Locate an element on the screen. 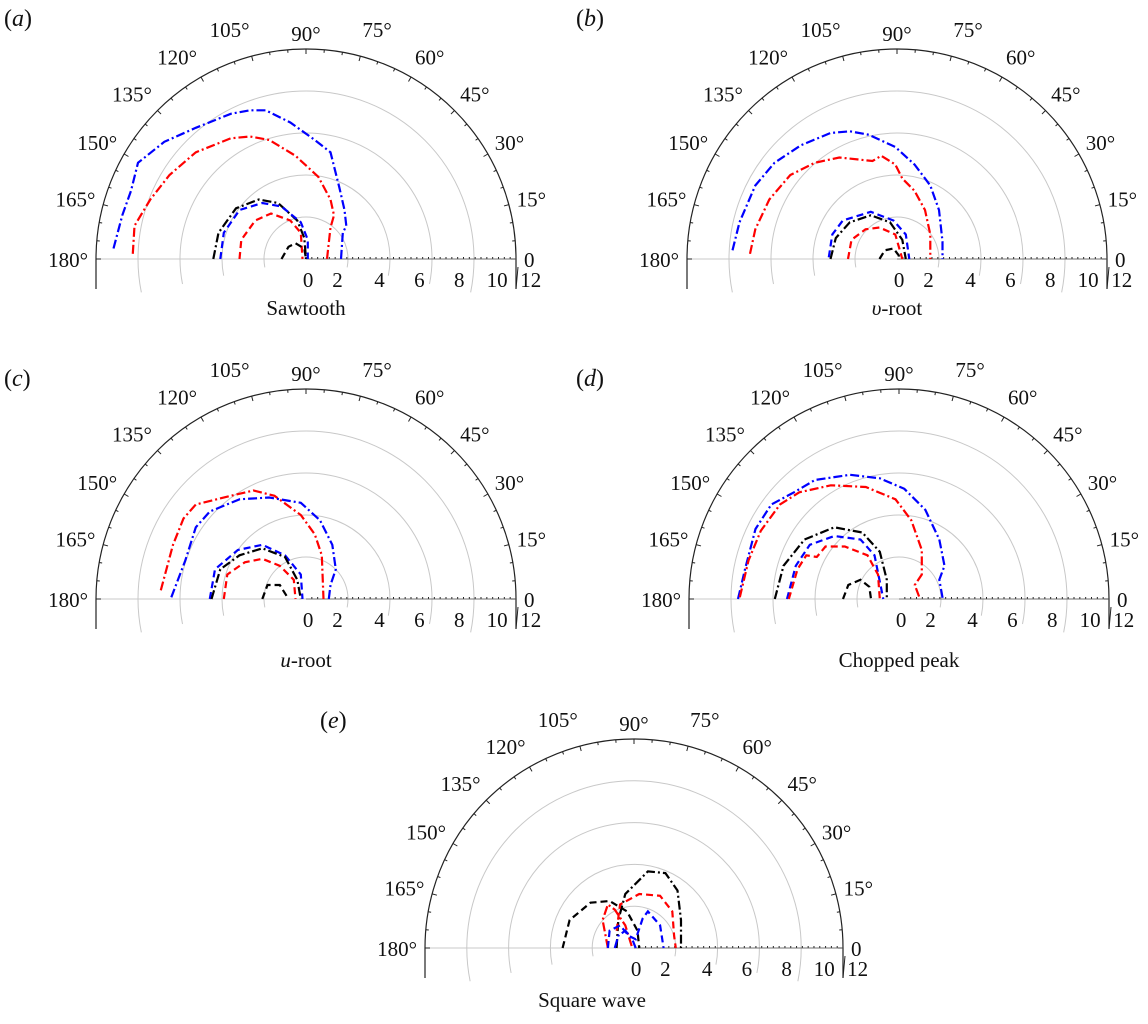  panel-letter: c is located at coordinates (17, 379).